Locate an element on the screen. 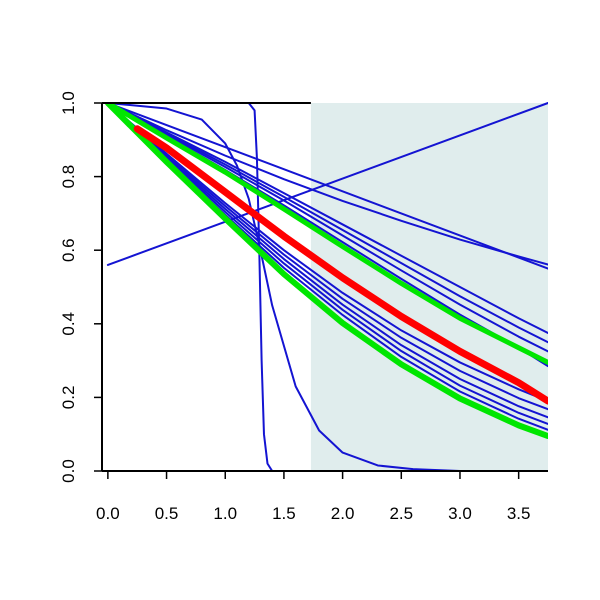  x-tick-label: 0.5 is located at coordinates (167, 513).